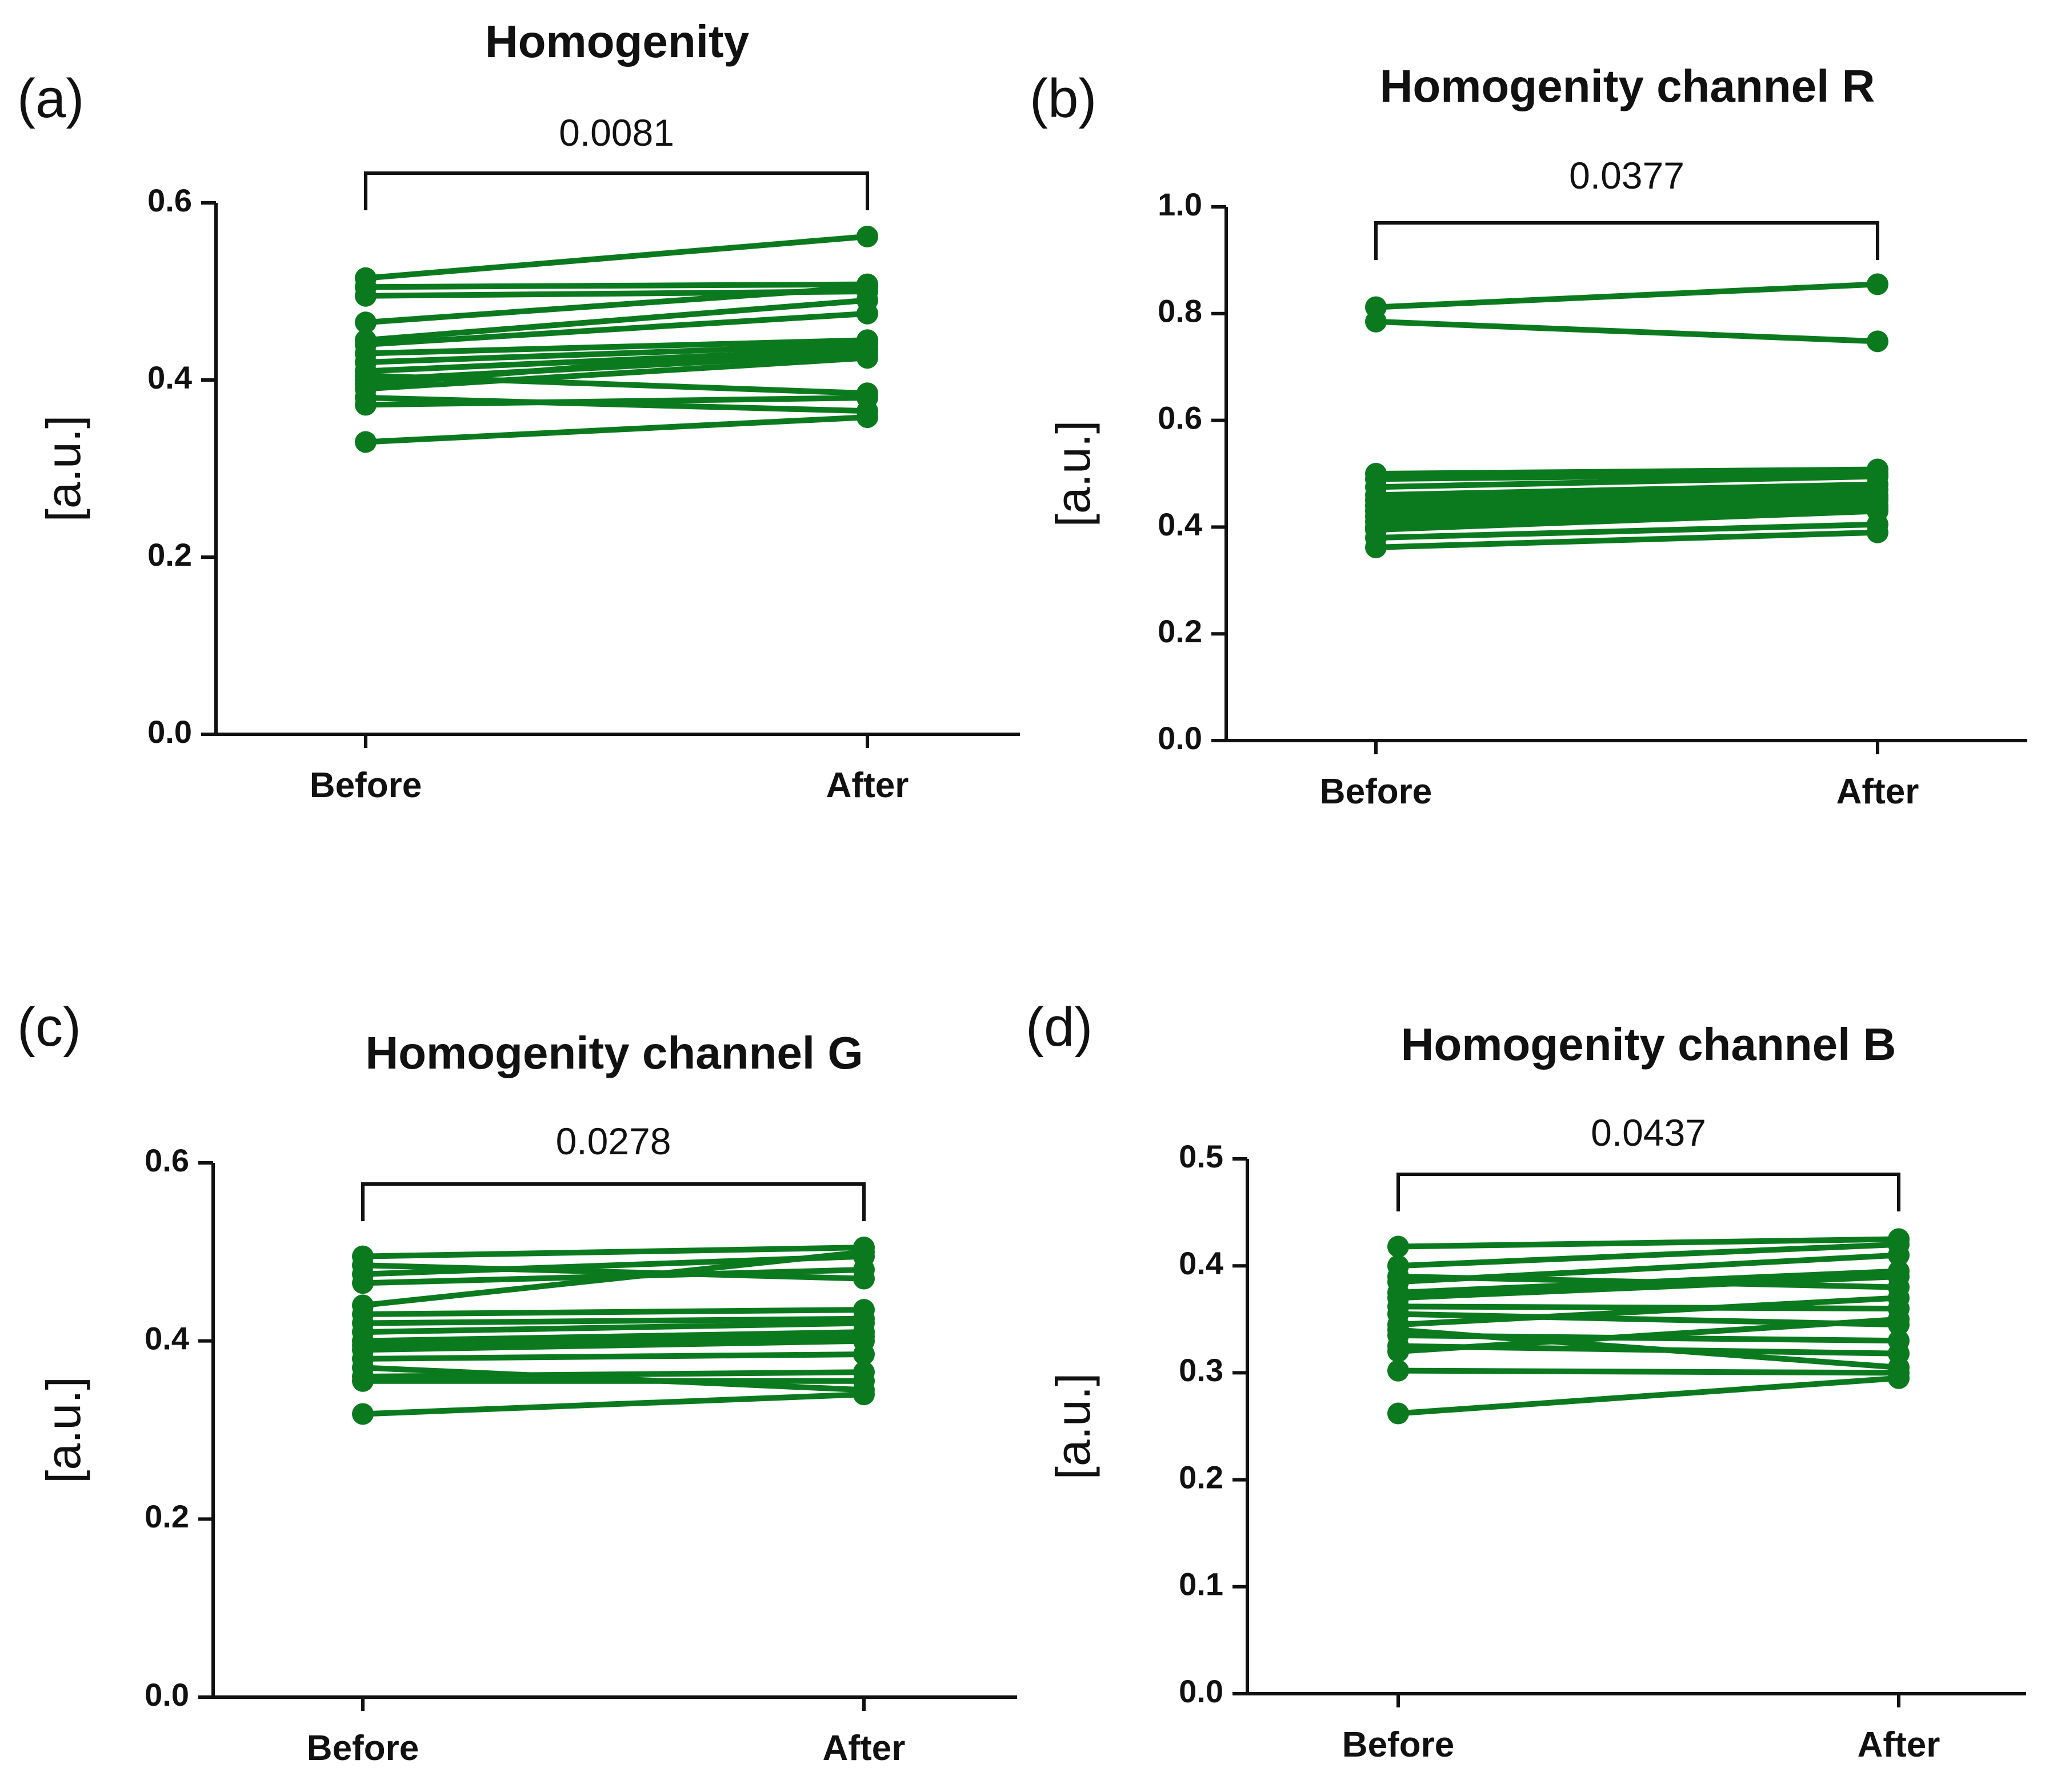 This screenshot has width=2065, height=1792. Describe the element at coordinates (618, 41) in the screenshot. I see `chart-title: Homogenity` at that location.